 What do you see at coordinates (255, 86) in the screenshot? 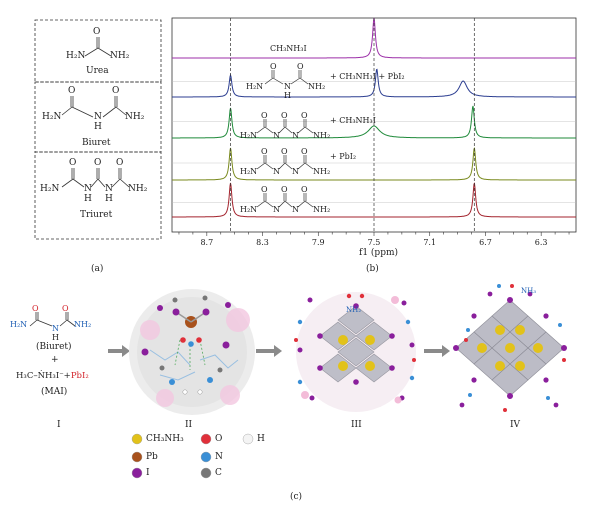
I see `row2-h2n: H₂N` at bounding box center [255, 86].